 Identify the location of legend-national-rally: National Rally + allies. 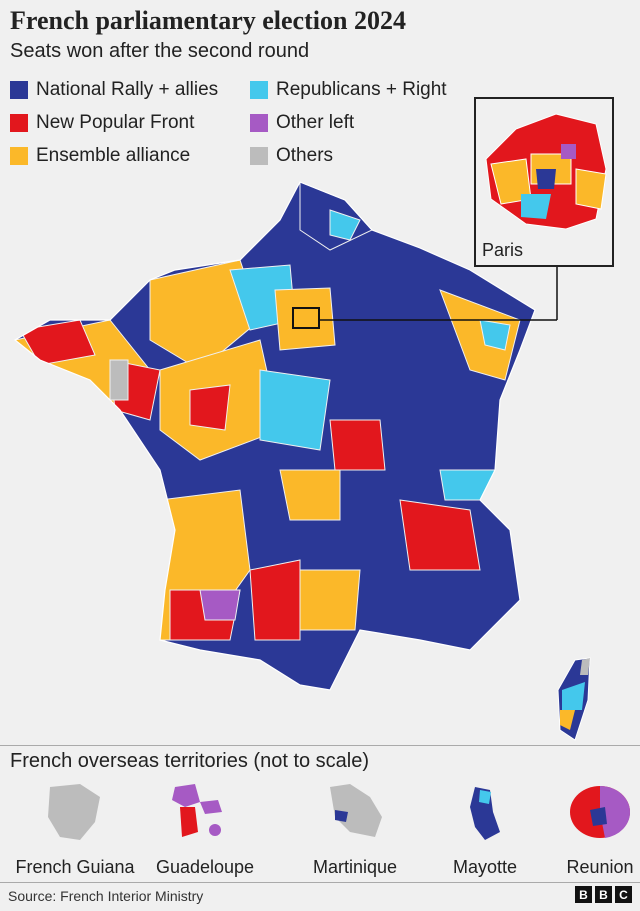
(114, 90).